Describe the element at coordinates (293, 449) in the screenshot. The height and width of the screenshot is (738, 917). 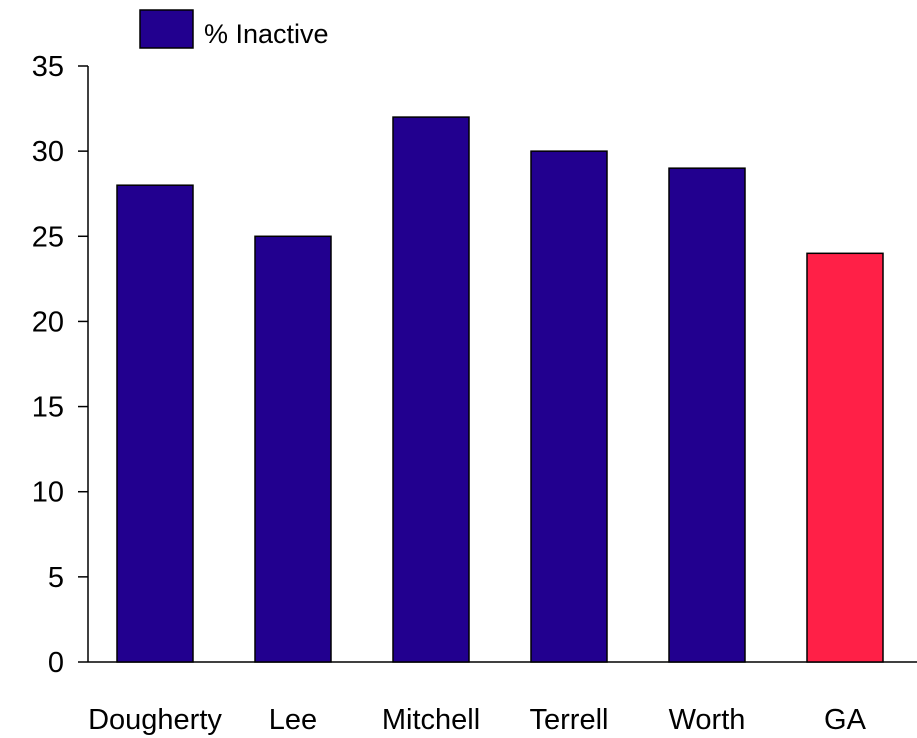
I see `bar-lee` at that location.